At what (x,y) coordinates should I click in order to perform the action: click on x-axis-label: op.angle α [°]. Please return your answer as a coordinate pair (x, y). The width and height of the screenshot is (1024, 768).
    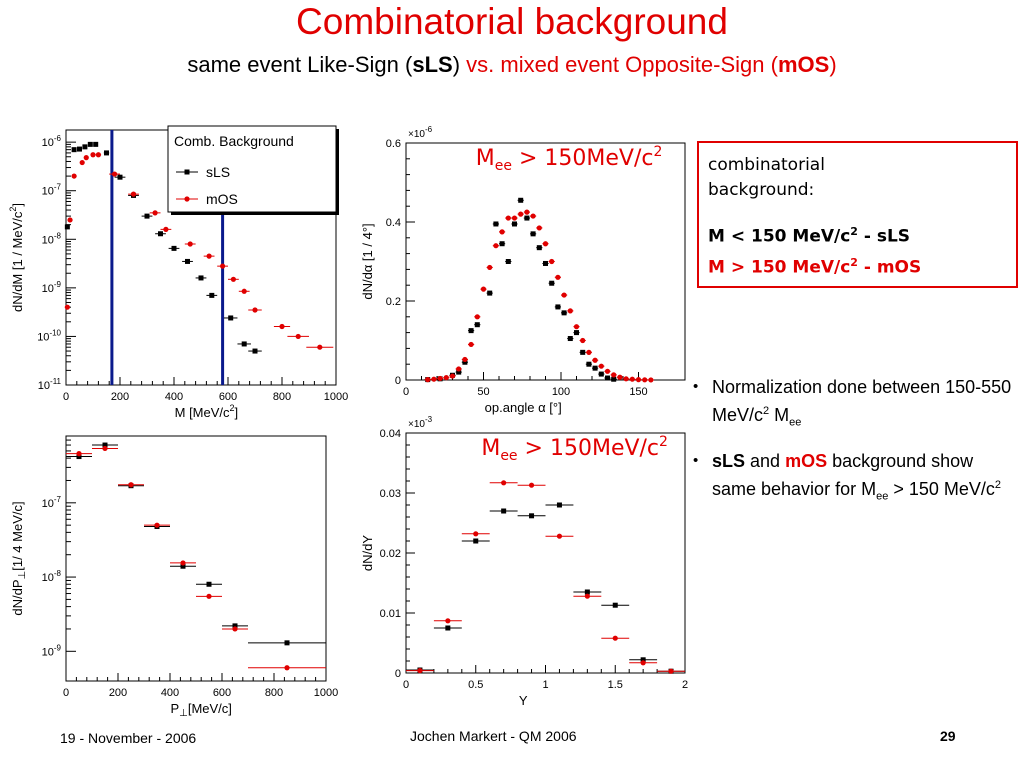
    Looking at the image, I should click on (523, 407).